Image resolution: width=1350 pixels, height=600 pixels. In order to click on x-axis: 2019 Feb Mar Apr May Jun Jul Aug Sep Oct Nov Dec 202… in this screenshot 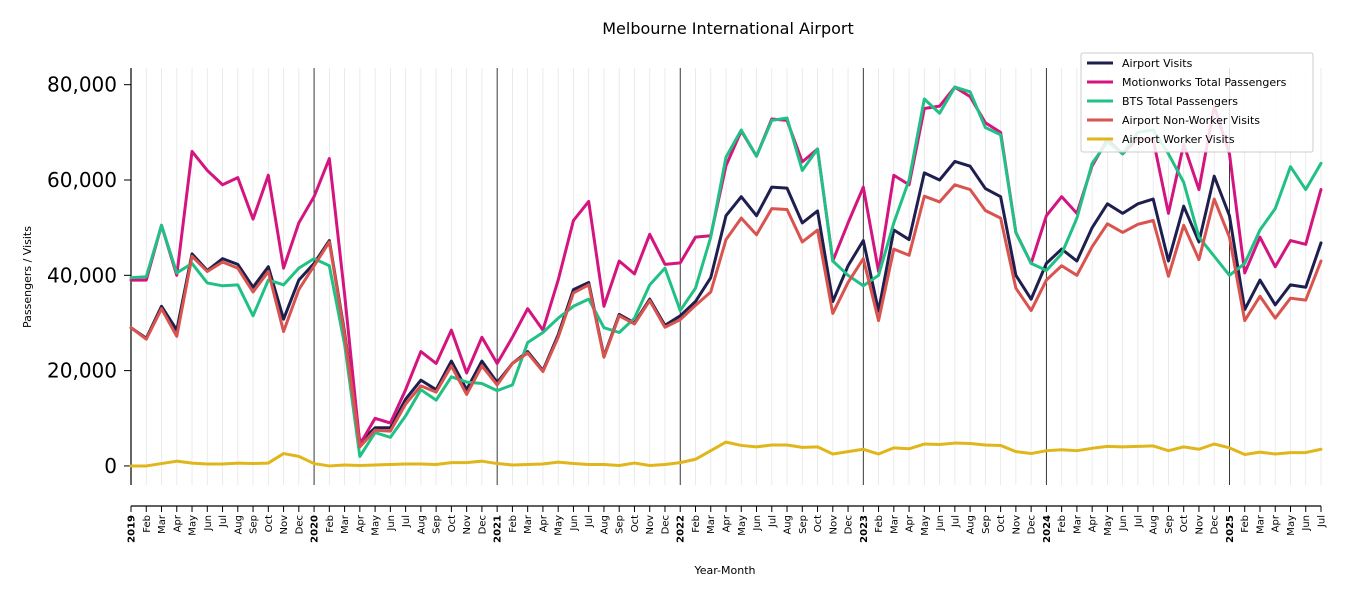, I will do `click(727, 524)`.